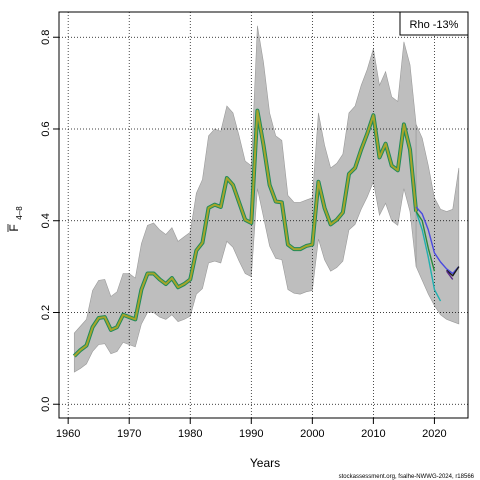 The image size is (480, 480). I want to click on y-tick-label: 0.4, so click(46, 220).